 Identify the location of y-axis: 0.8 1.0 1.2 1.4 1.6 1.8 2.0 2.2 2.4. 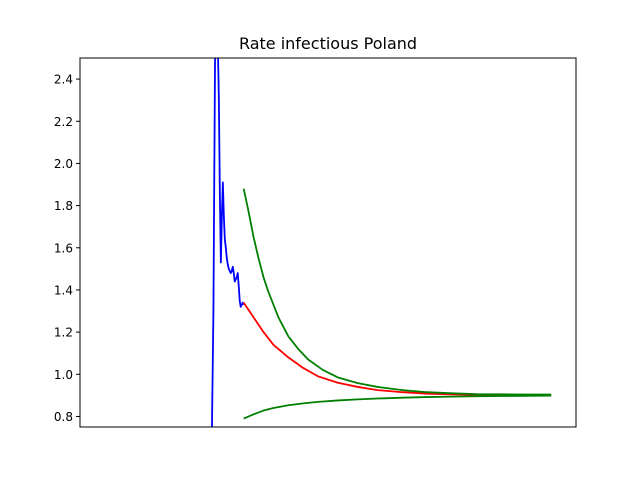
(67, 248).